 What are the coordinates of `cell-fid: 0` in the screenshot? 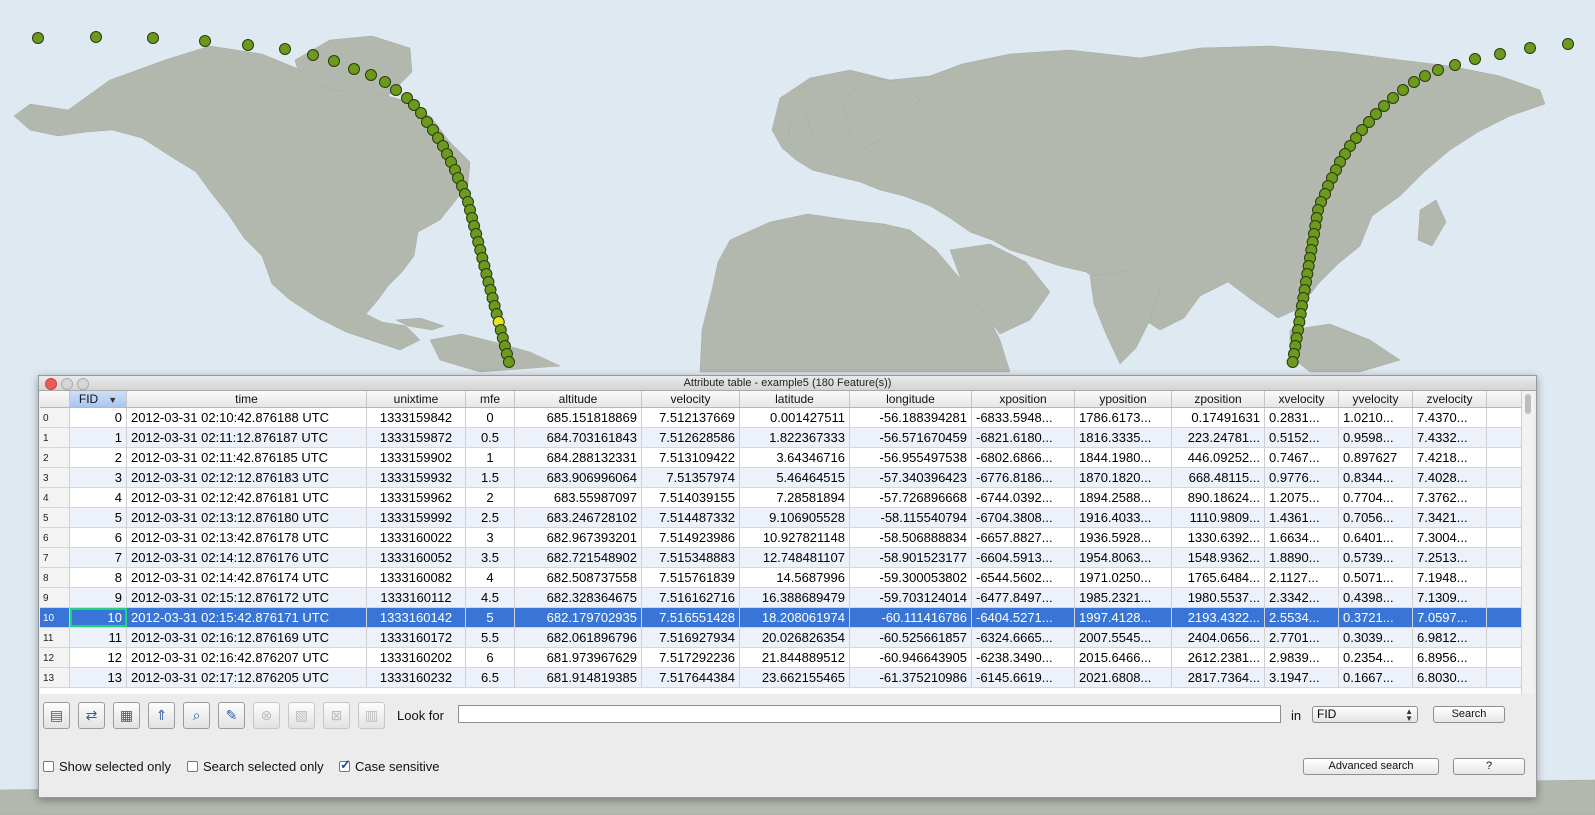 It's located at (98, 417).